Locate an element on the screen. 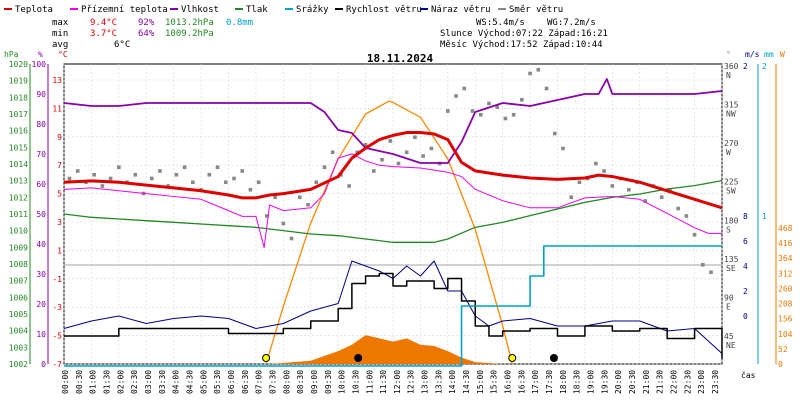 The image size is (800, 400). hpa-tick-label: 1004 is located at coordinates (18, 331).